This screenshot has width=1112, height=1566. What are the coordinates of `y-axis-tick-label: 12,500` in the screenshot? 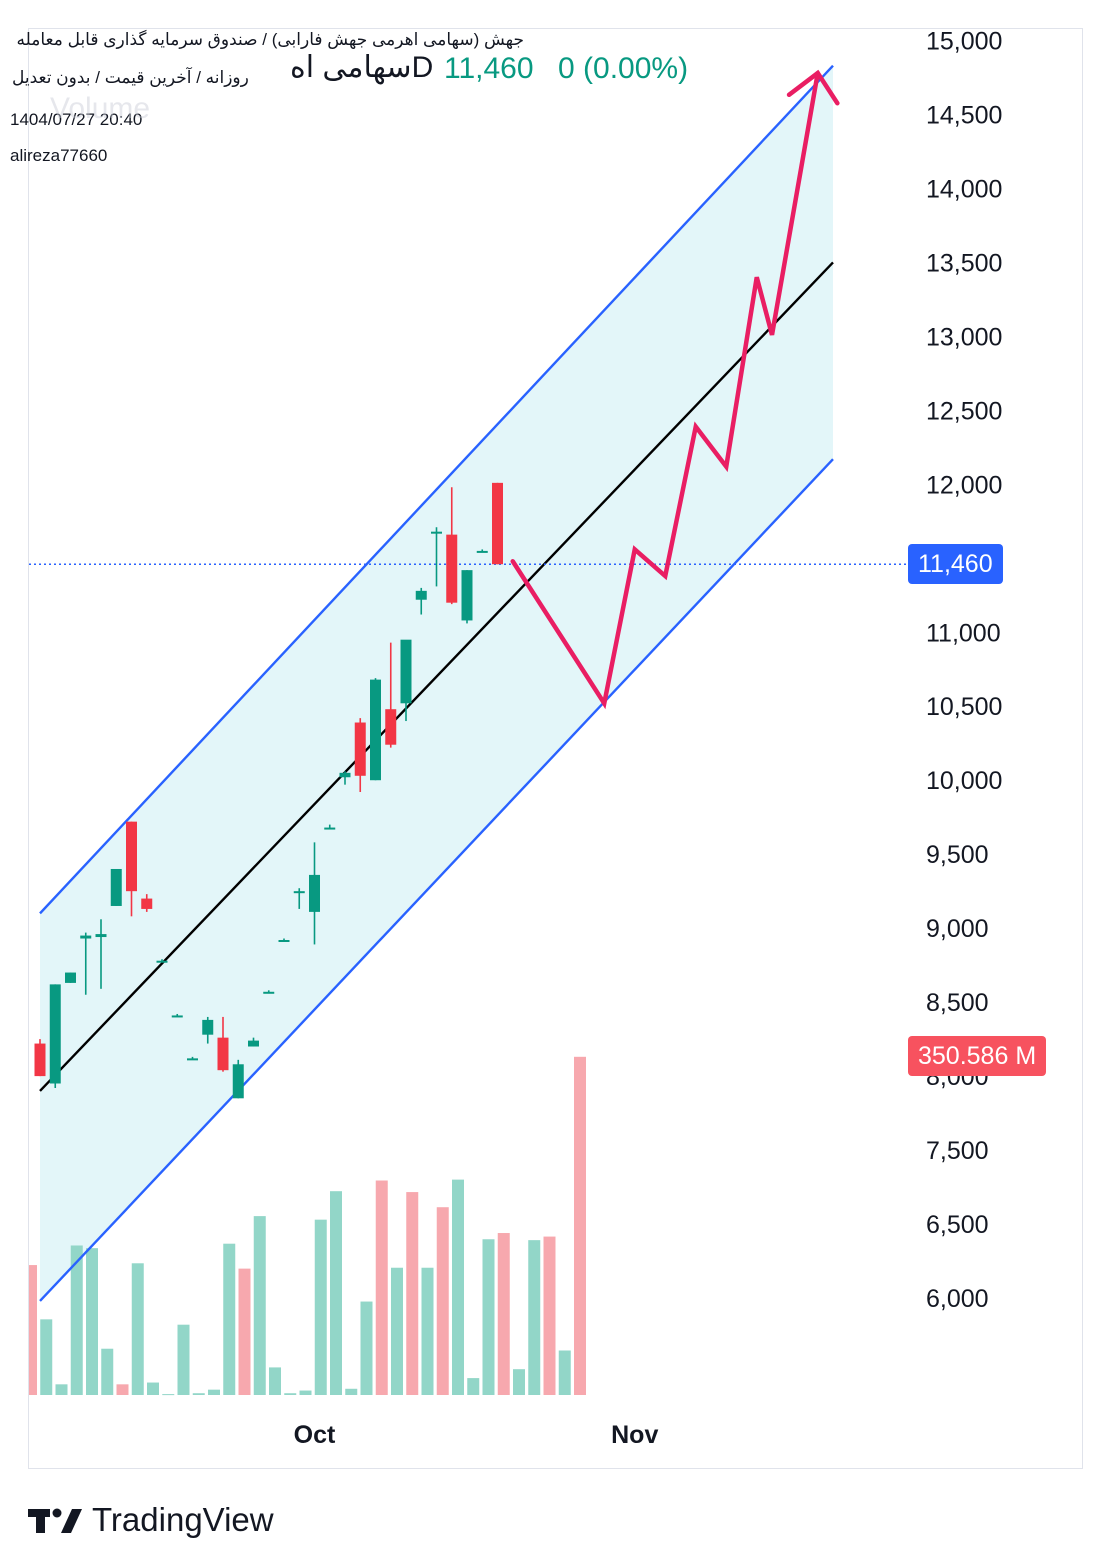 It's located at (964, 411).